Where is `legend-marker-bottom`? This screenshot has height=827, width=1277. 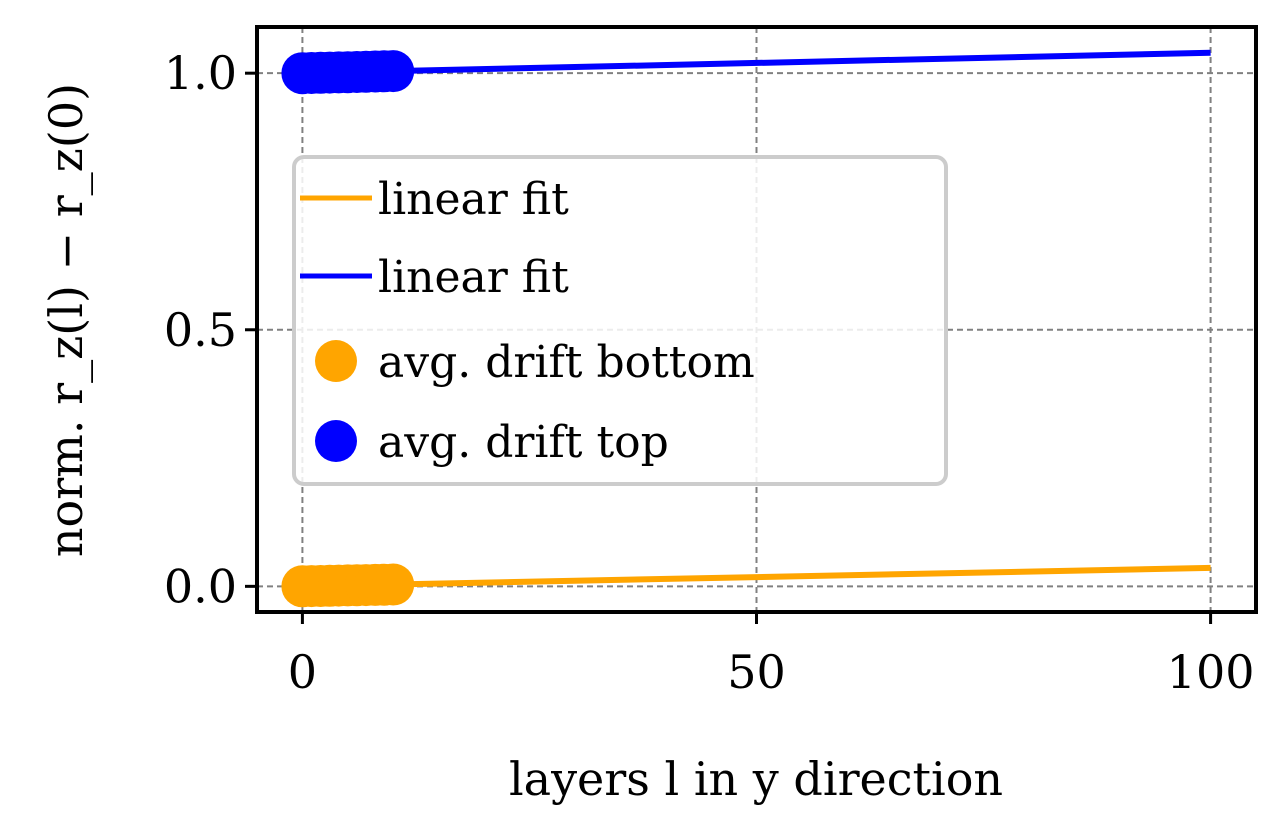
legend-marker-bottom is located at coordinates (336, 361).